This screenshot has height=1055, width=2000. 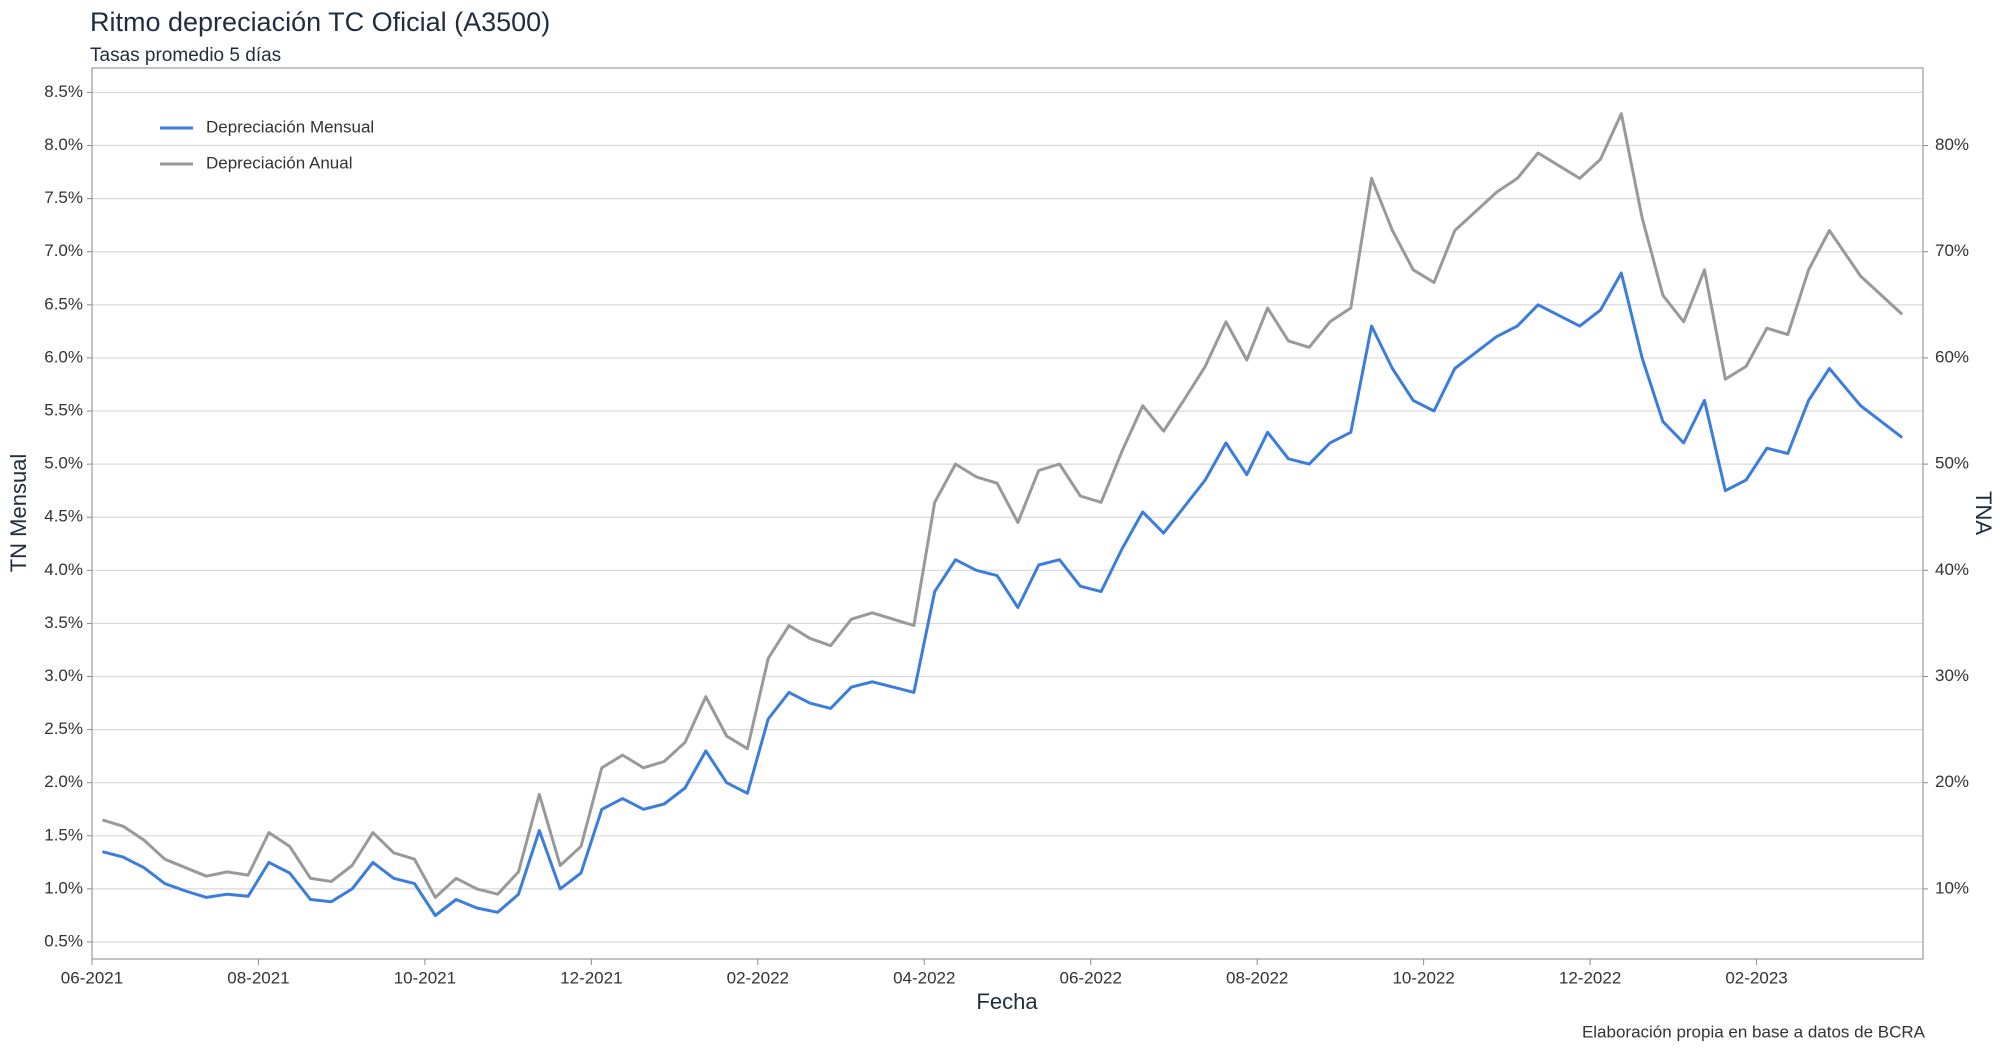 I want to click on y-tick-label: 7.5%, so click(x=63, y=197).